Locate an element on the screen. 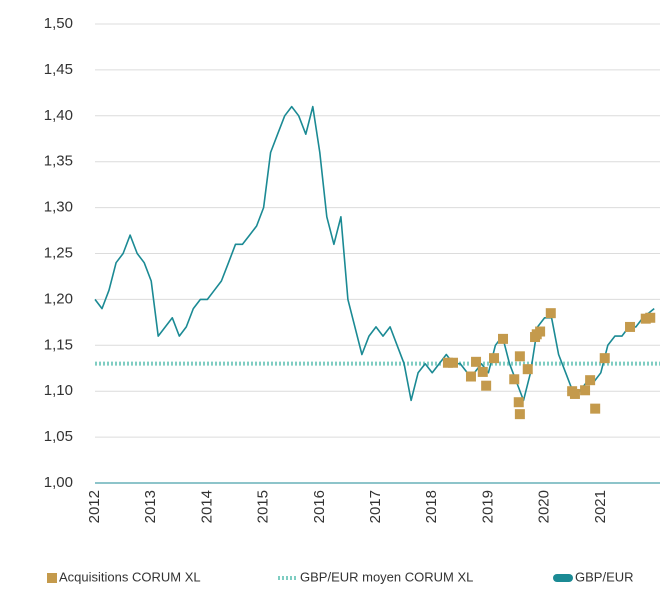 The width and height of the screenshot is (661, 589). legend-label: Acquisitions CORUM XL is located at coordinates (130, 576).